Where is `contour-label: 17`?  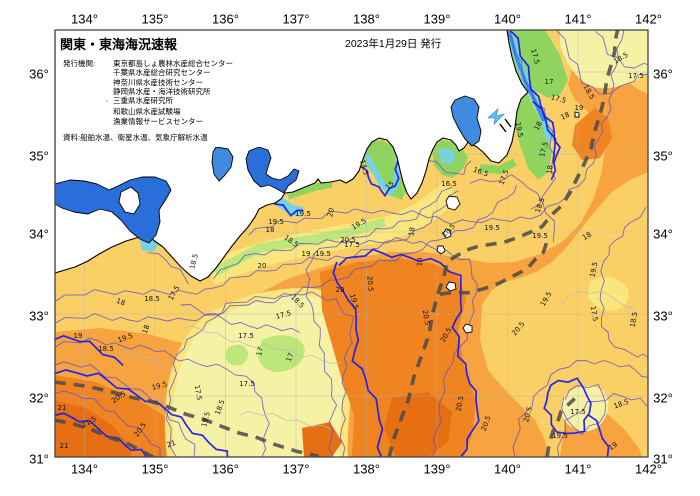 contour-label: 17 is located at coordinates (260, 351).